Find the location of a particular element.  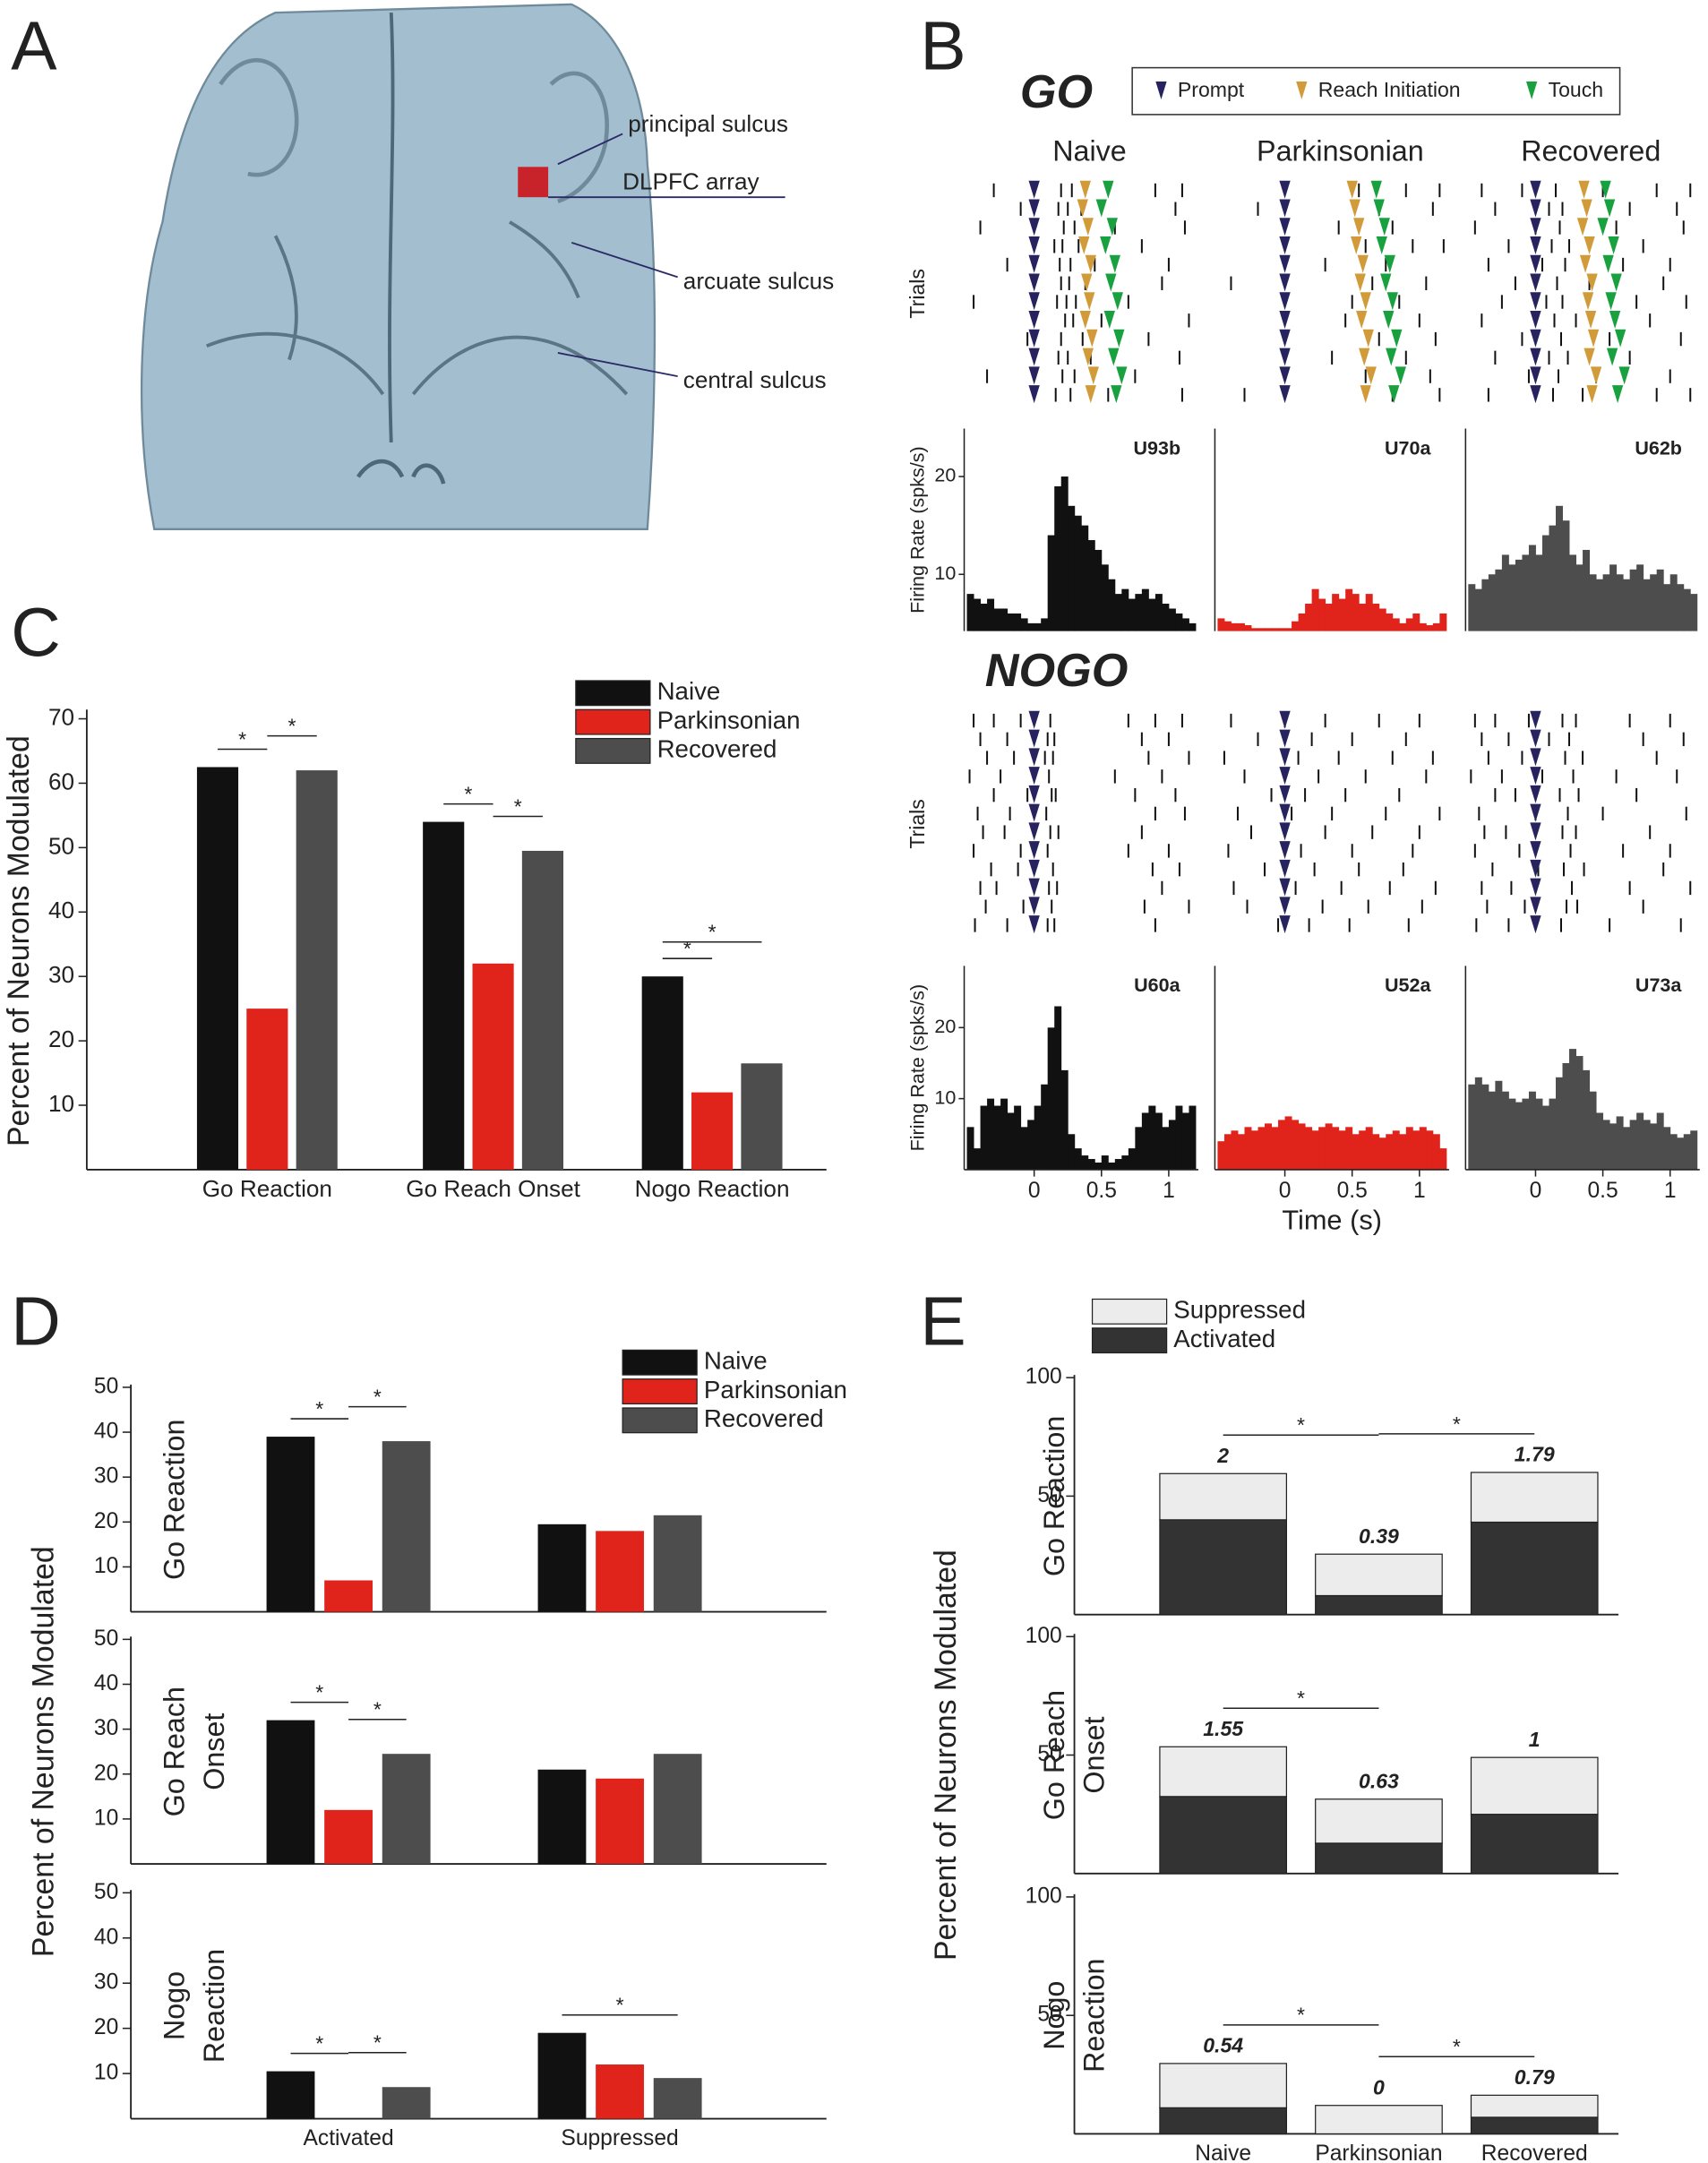

unit-label: U93b is located at coordinates (1157, 448).